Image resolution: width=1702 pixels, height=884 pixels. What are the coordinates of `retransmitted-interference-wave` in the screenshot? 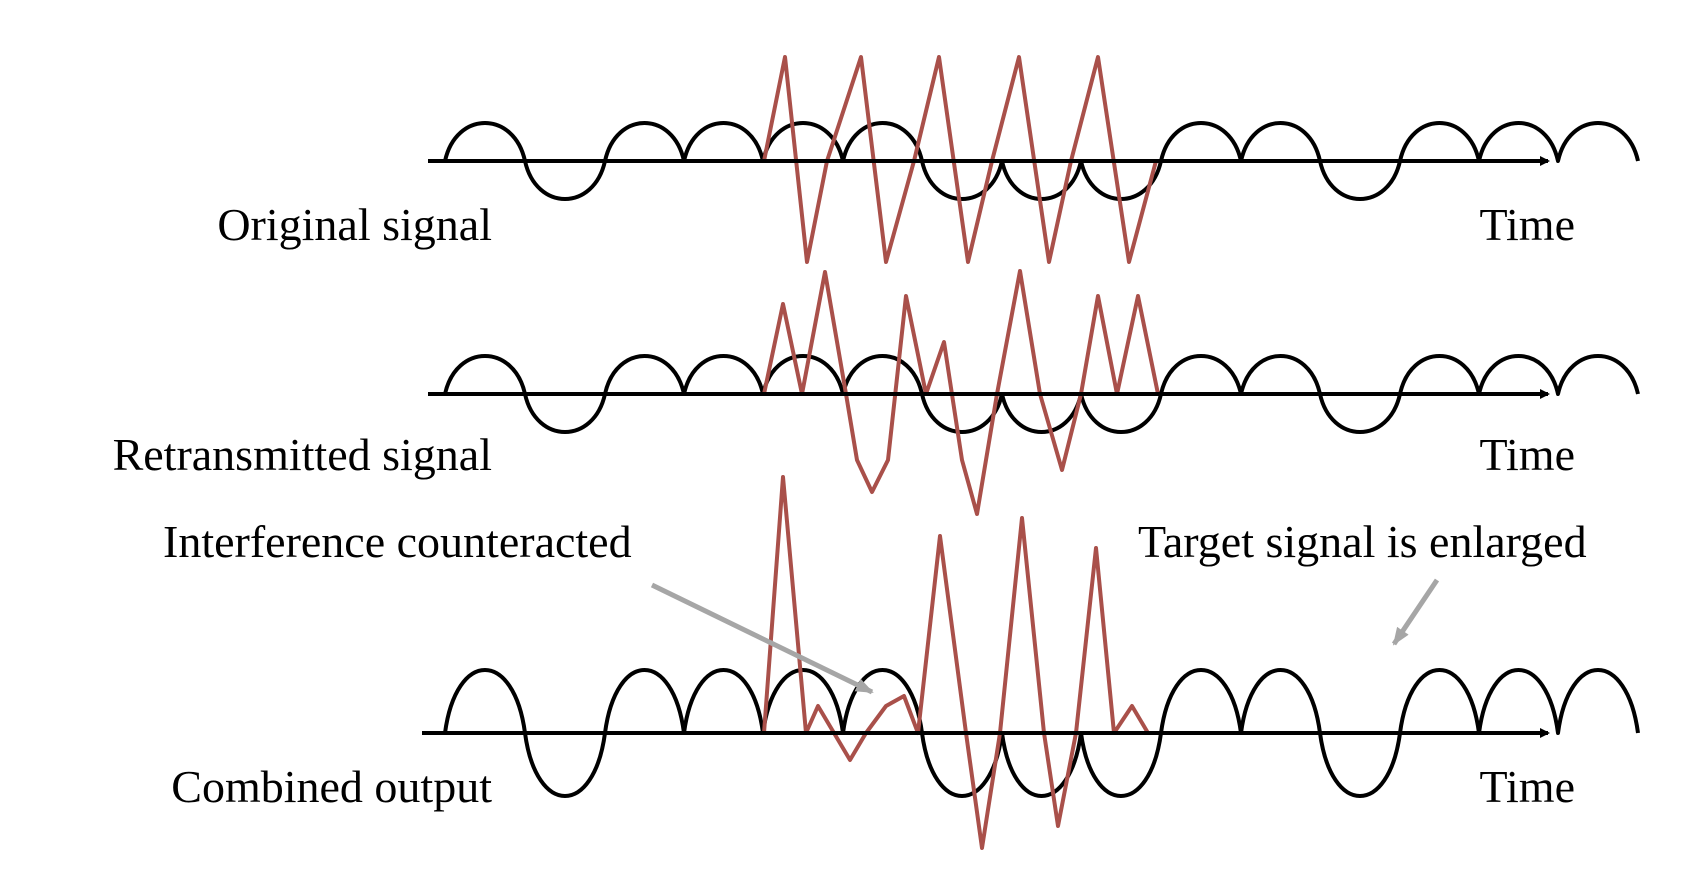 It's located at (961, 392).